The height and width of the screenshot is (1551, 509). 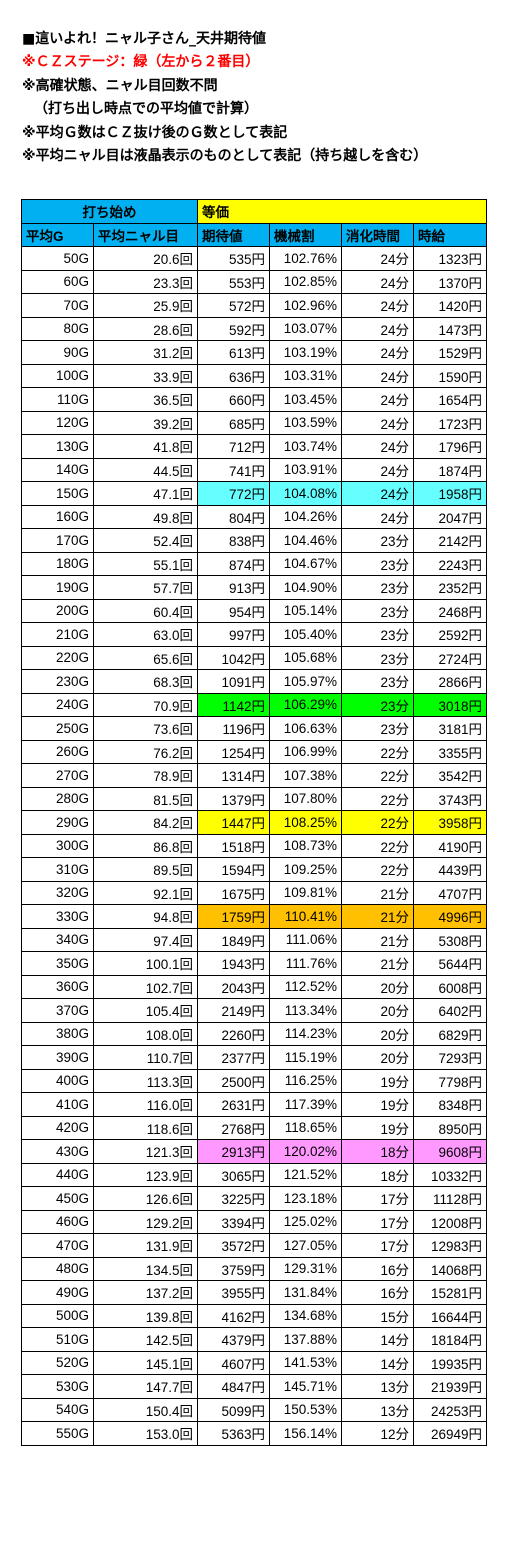 I want to click on table-row: 430G 121.3回 2913円 120.02% 18分 9608円, so click(x=254, y=1151).